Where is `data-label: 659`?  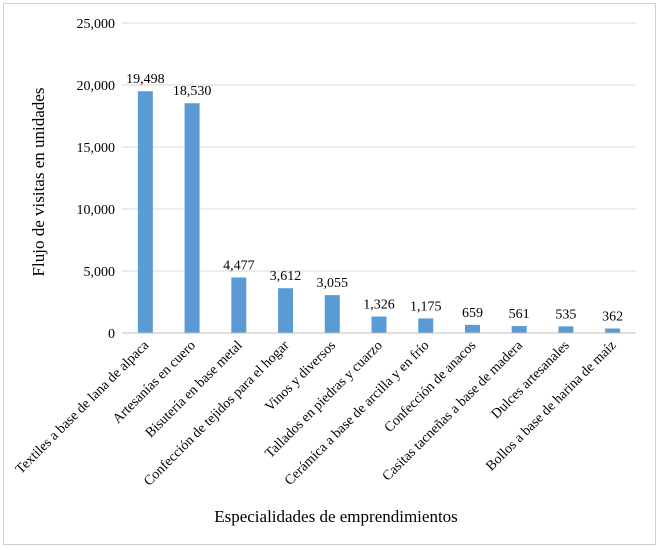
data-label: 659 is located at coordinates (472, 313).